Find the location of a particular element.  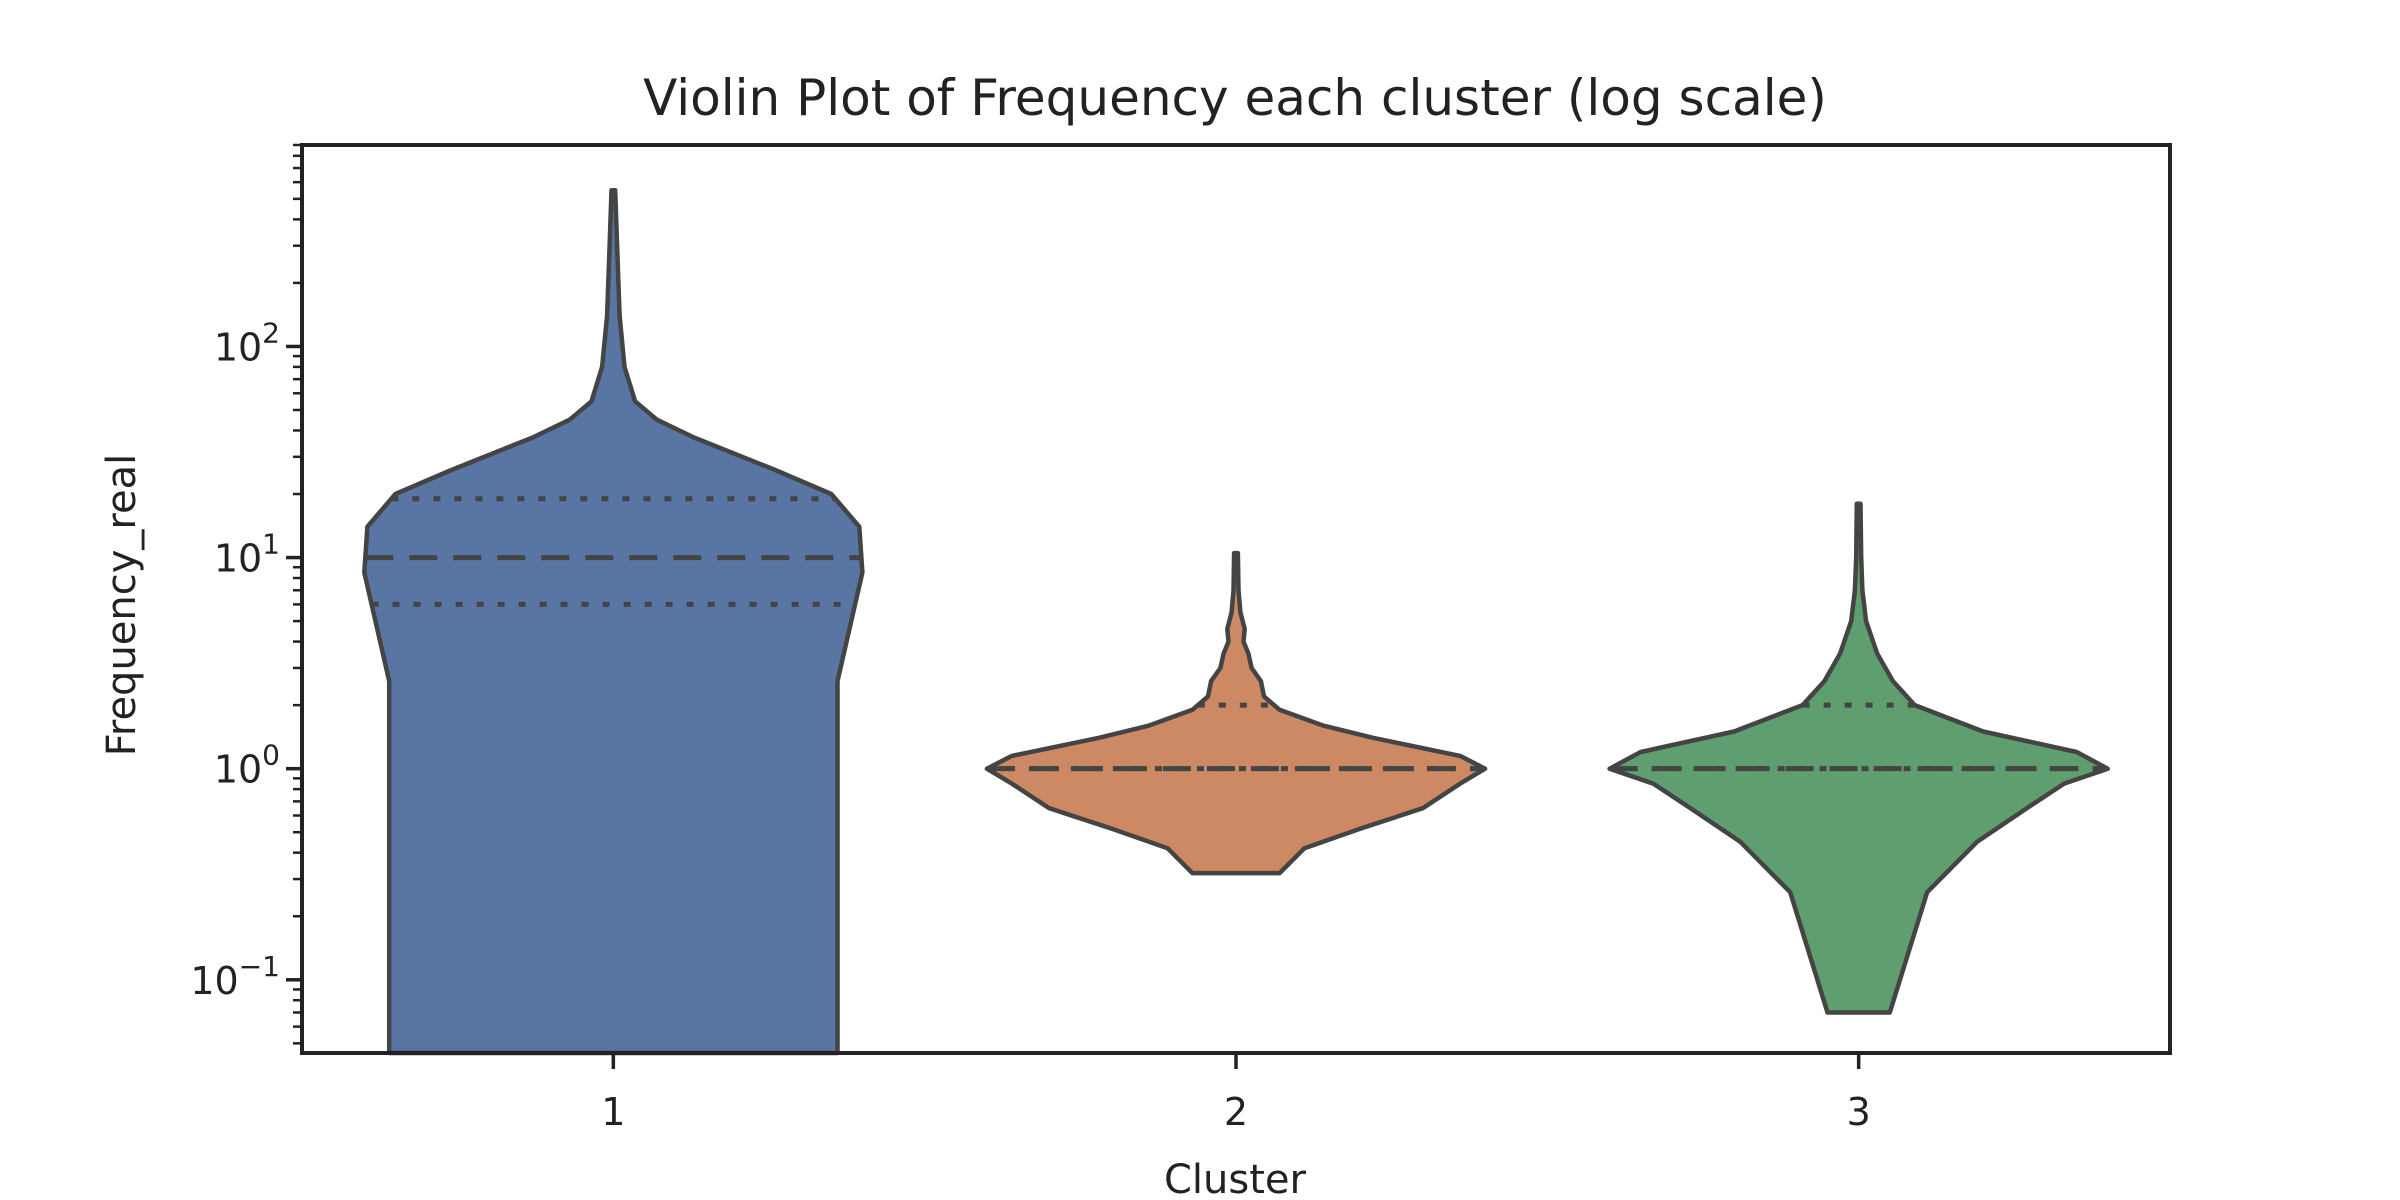

x-tick-label: 2 is located at coordinates (1236, 1112).